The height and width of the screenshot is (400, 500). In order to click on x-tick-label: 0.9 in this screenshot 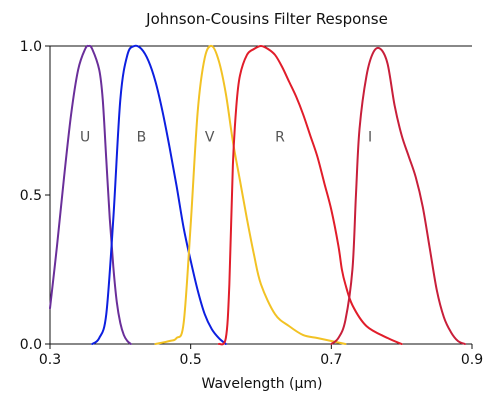, I will do `click(472, 360)`.